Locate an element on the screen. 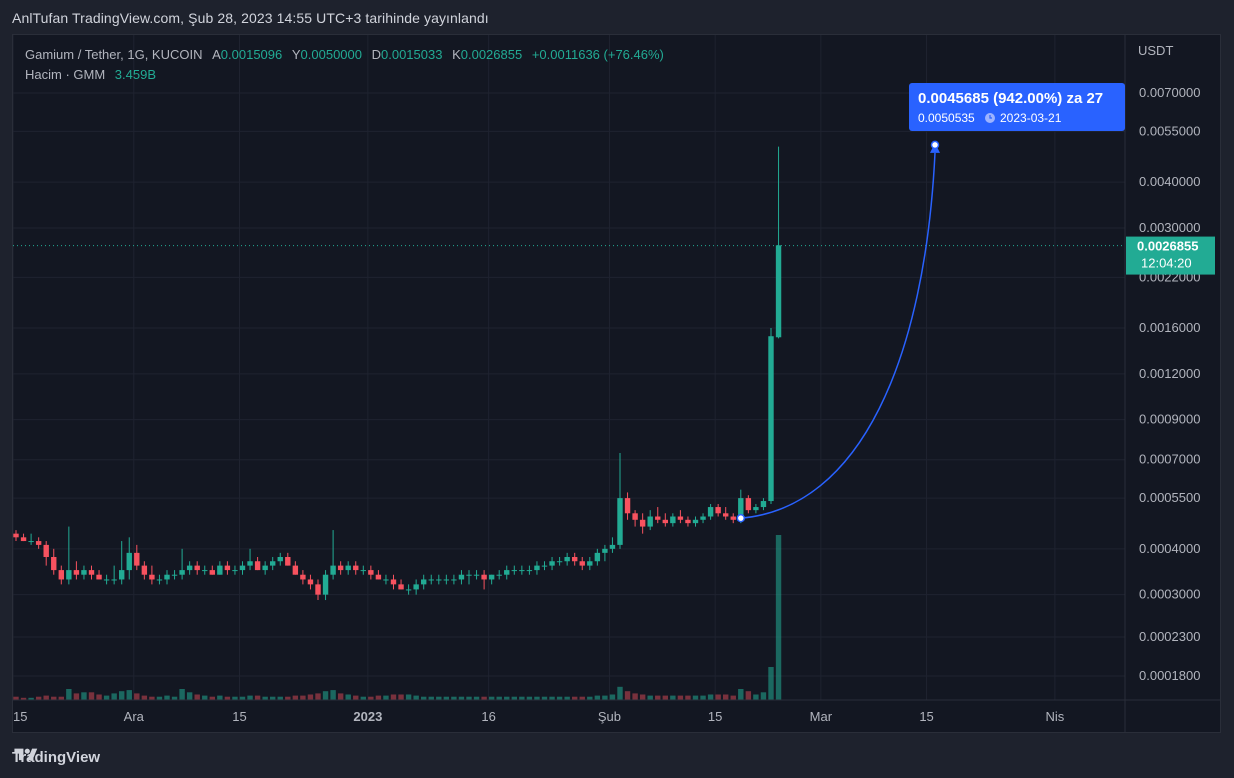 The height and width of the screenshot is (778, 1234). projection-curve is located at coordinates (838, 335).